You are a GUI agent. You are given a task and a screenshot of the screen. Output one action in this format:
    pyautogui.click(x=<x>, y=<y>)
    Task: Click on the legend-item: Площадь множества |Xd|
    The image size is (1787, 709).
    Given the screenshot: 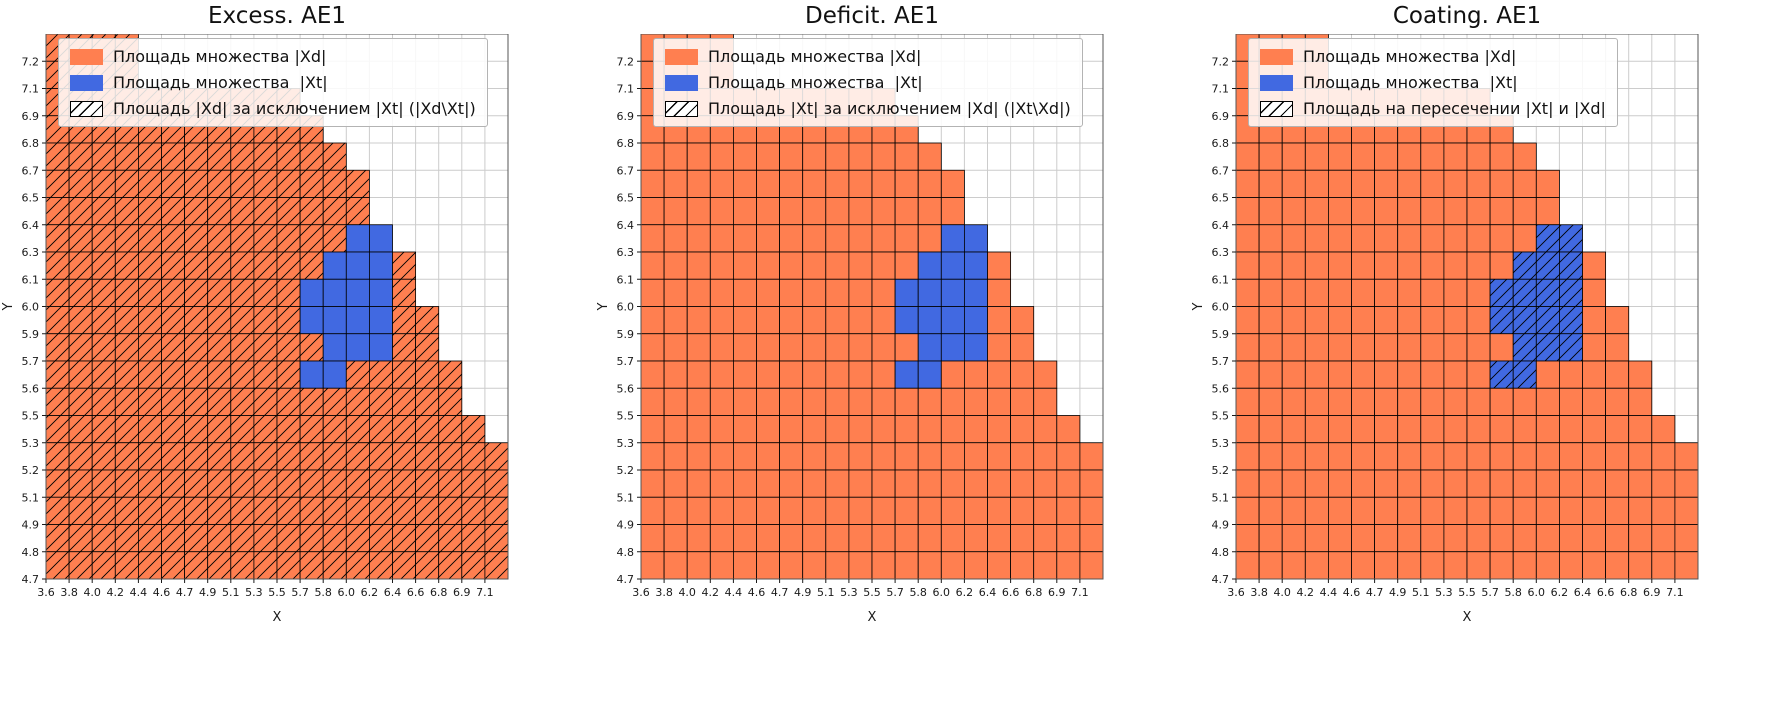 What is the action you would take?
    pyautogui.click(x=273, y=56)
    